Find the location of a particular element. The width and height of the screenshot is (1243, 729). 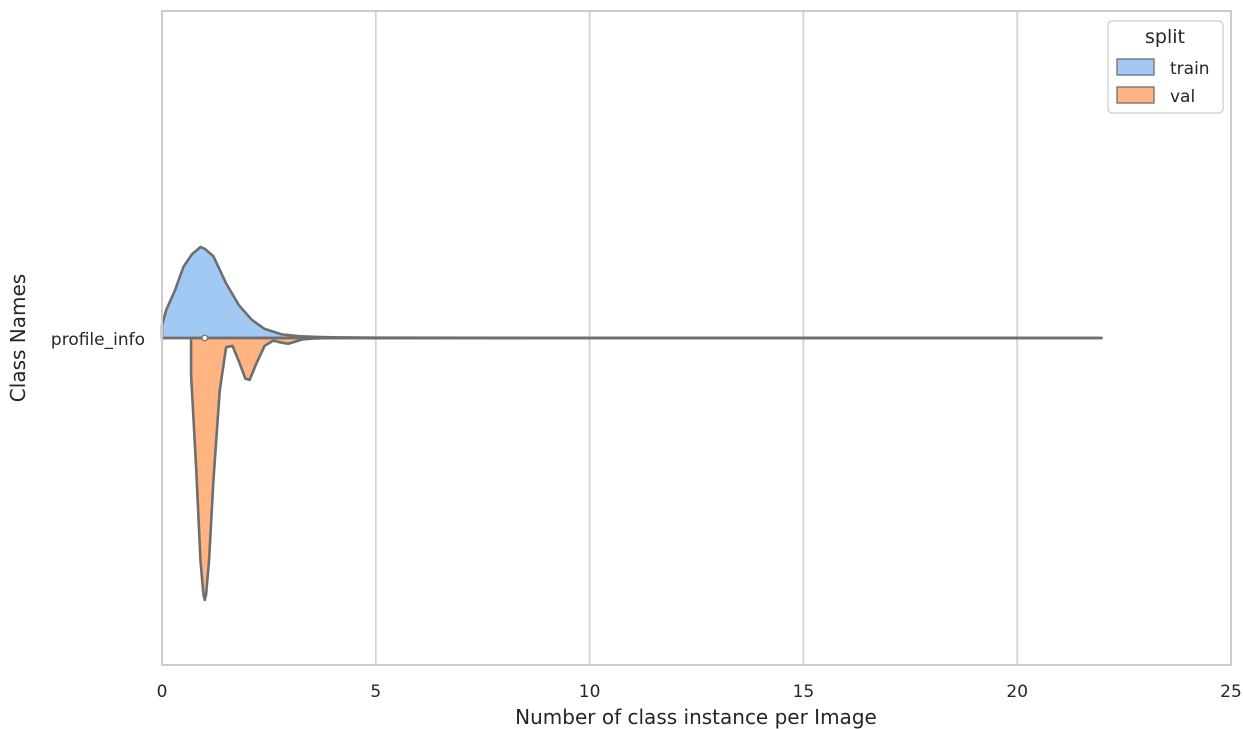

y-axis-label: Class Names is located at coordinates (18, 338).